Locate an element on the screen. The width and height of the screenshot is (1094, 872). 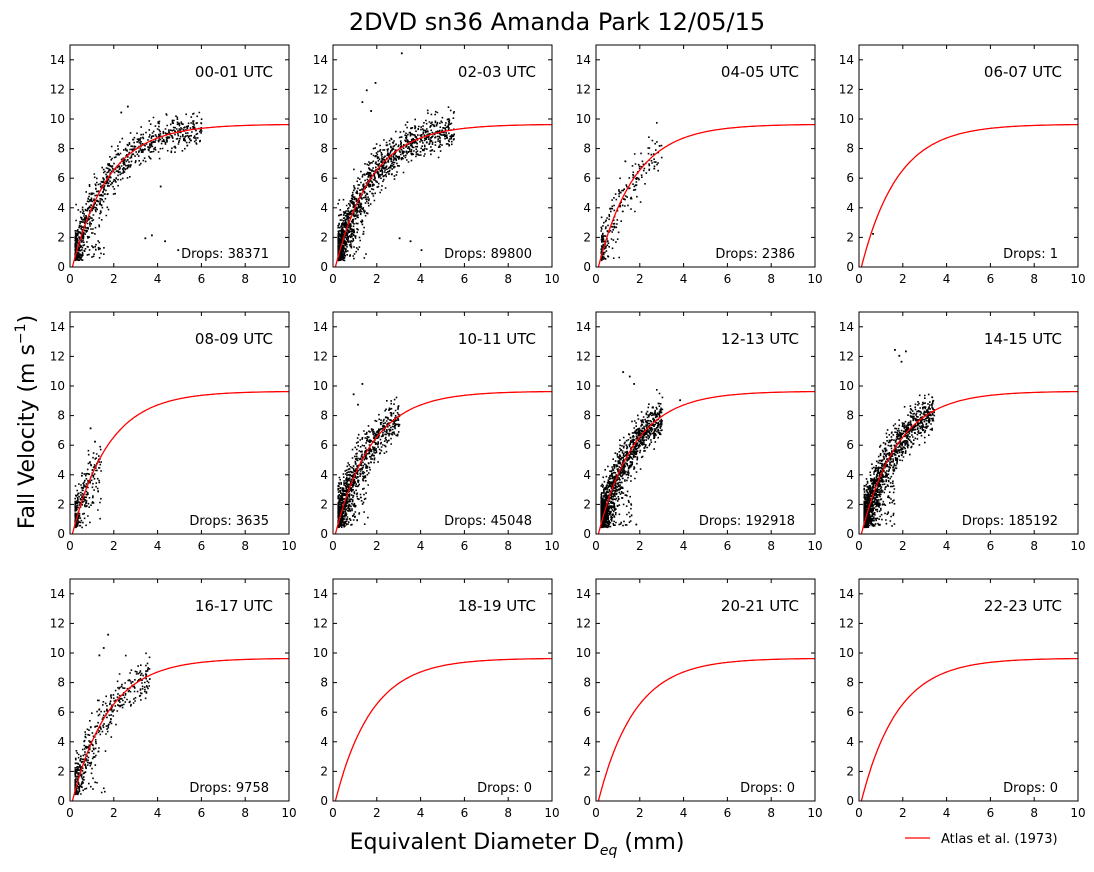
x-axis-label: Equivalent Diameter Deq (mm) is located at coordinates (517, 844).